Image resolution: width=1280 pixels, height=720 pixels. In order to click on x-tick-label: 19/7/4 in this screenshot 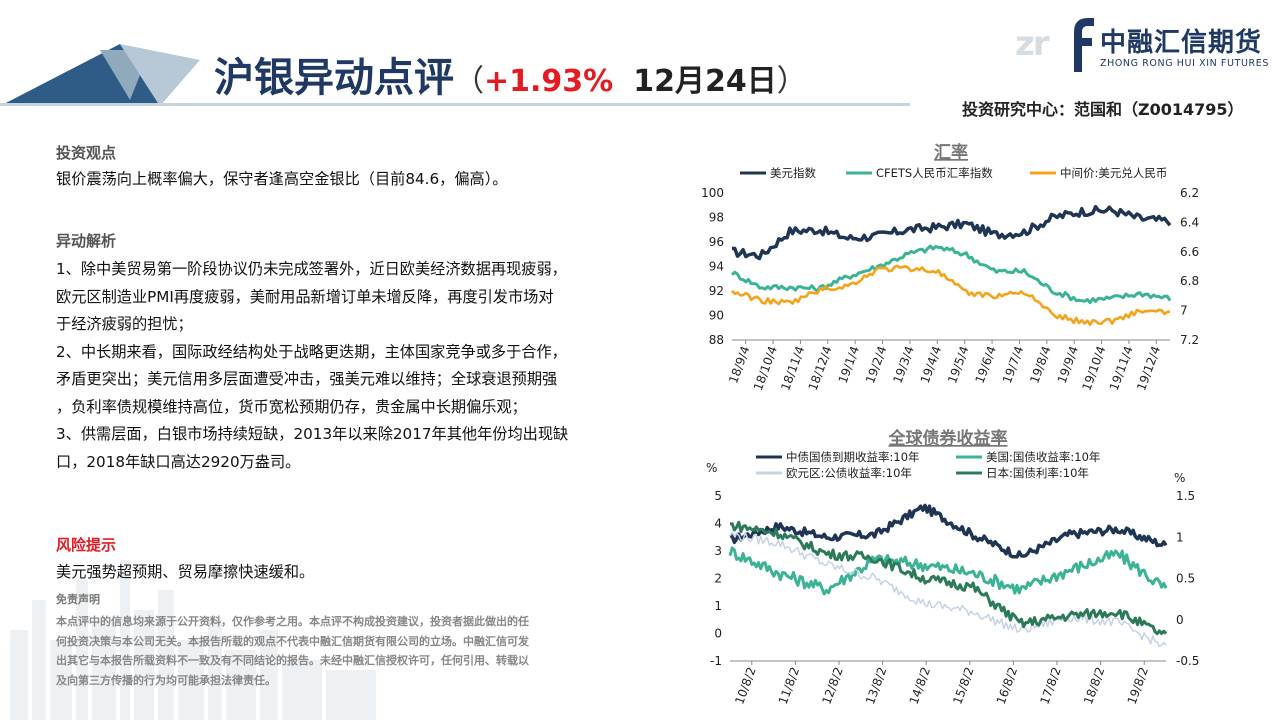, I will do `click(1013, 364)`.